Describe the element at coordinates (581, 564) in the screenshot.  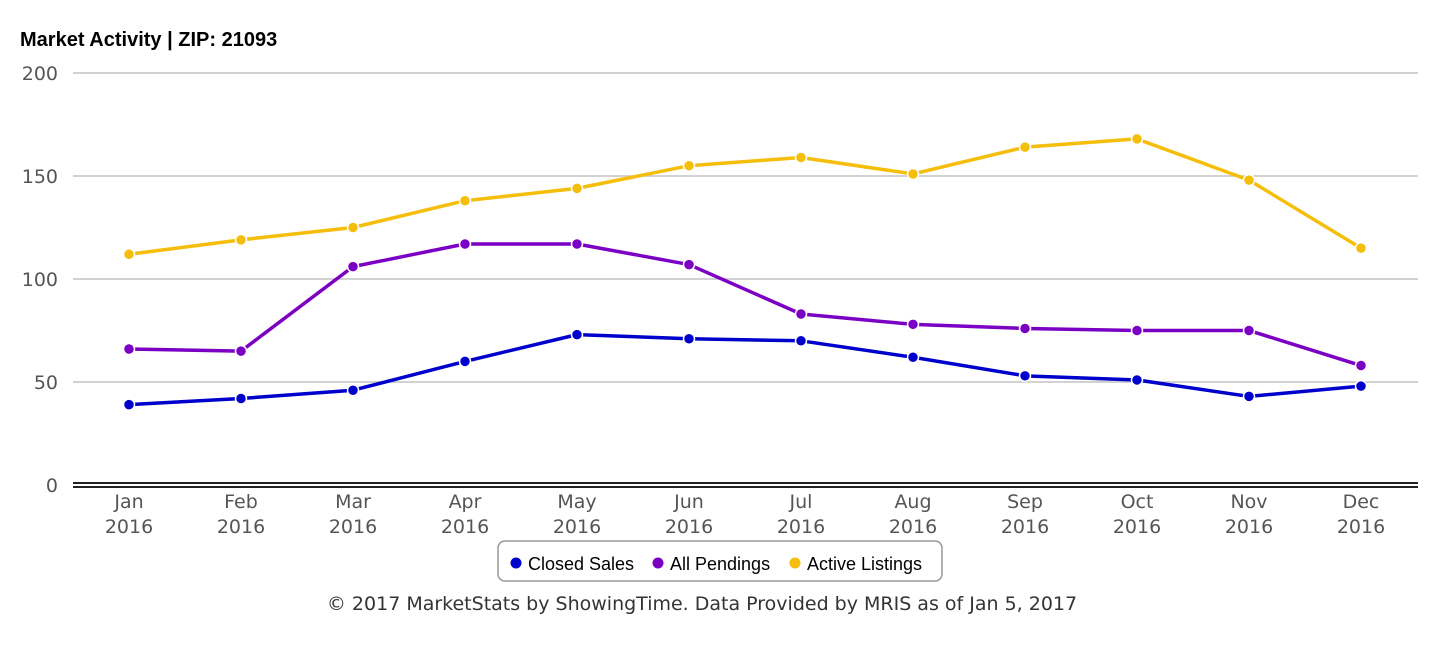
I see `legend-label-closed-sales: Closed Sales` at that location.